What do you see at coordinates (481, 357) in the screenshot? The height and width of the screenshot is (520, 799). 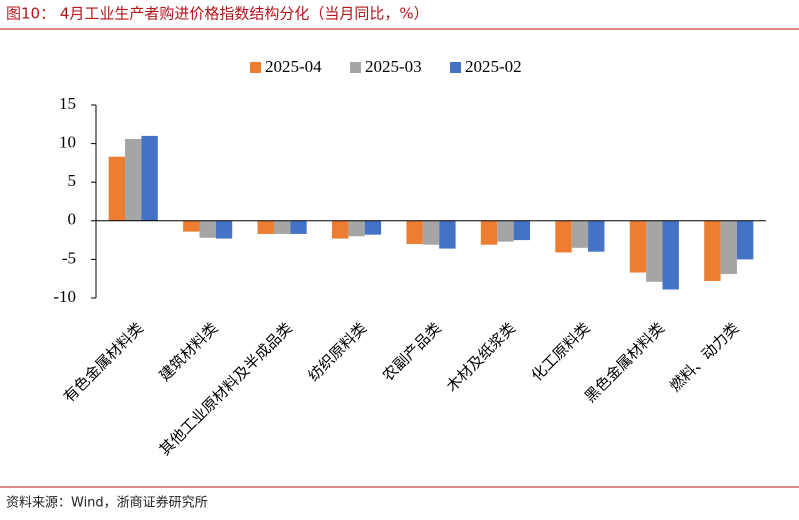 I see `x-tick-label: 木材及纸浆类` at bounding box center [481, 357].